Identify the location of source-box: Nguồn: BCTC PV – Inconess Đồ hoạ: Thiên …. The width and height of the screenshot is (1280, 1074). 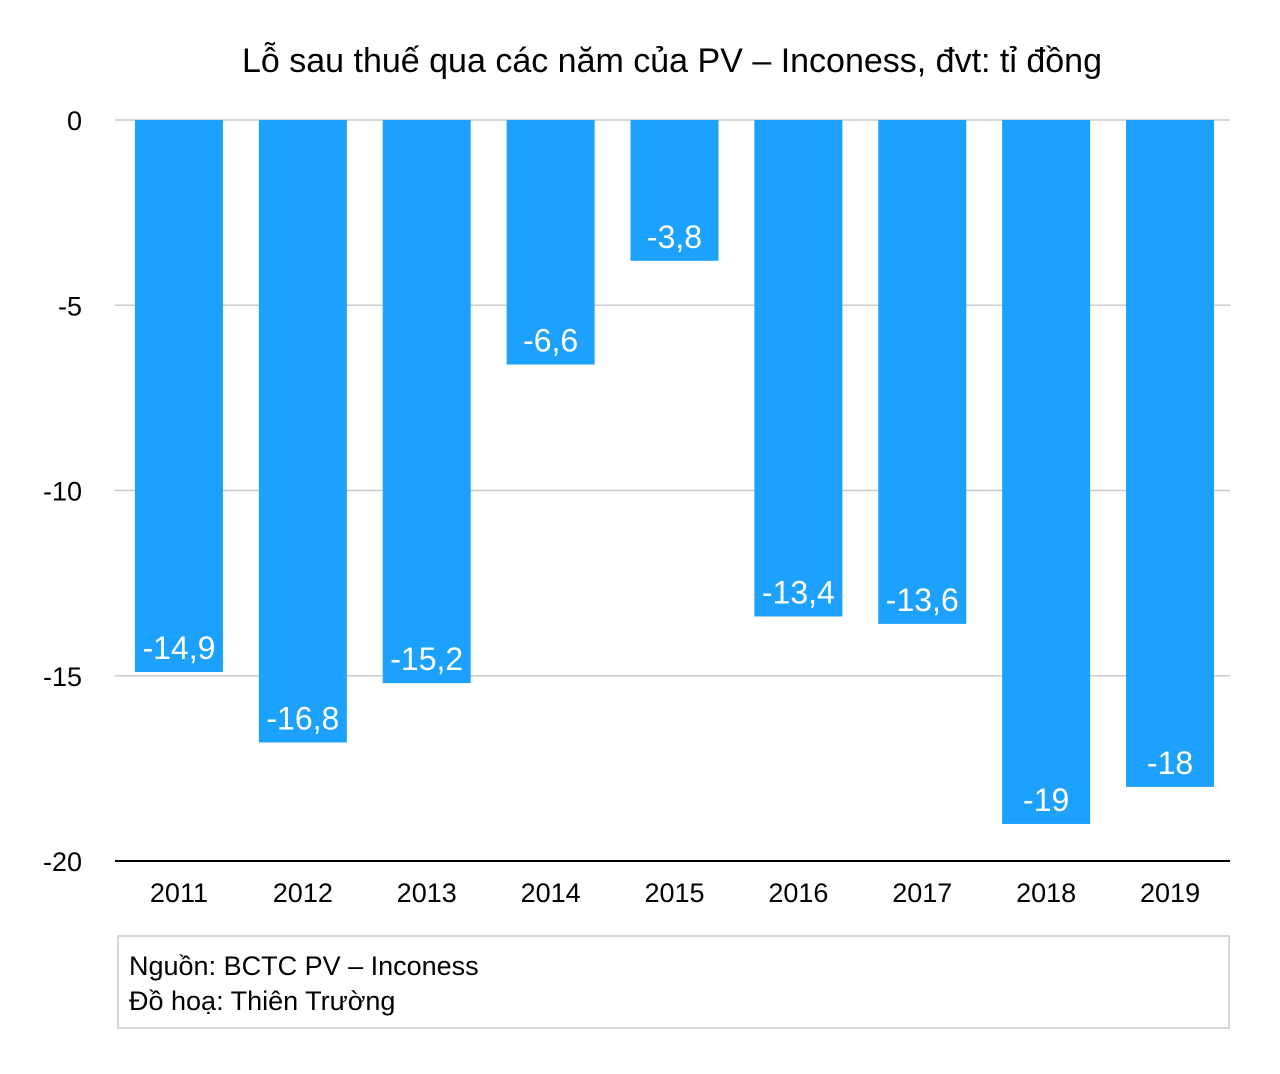
(673, 982).